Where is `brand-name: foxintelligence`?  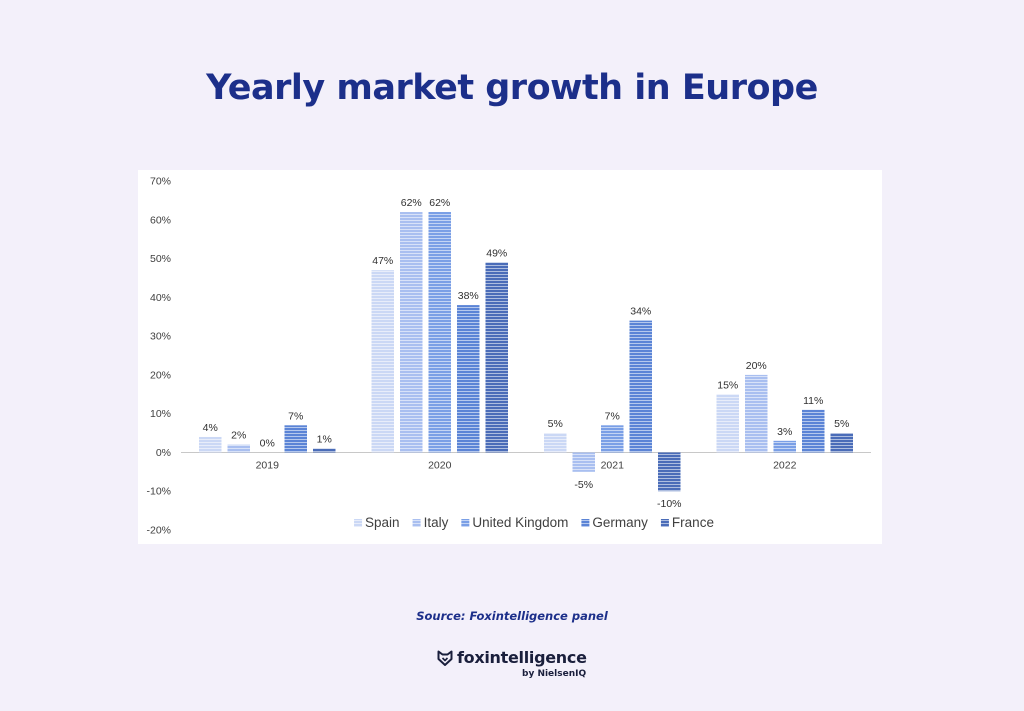 brand-name: foxintelligence is located at coordinates (522, 657).